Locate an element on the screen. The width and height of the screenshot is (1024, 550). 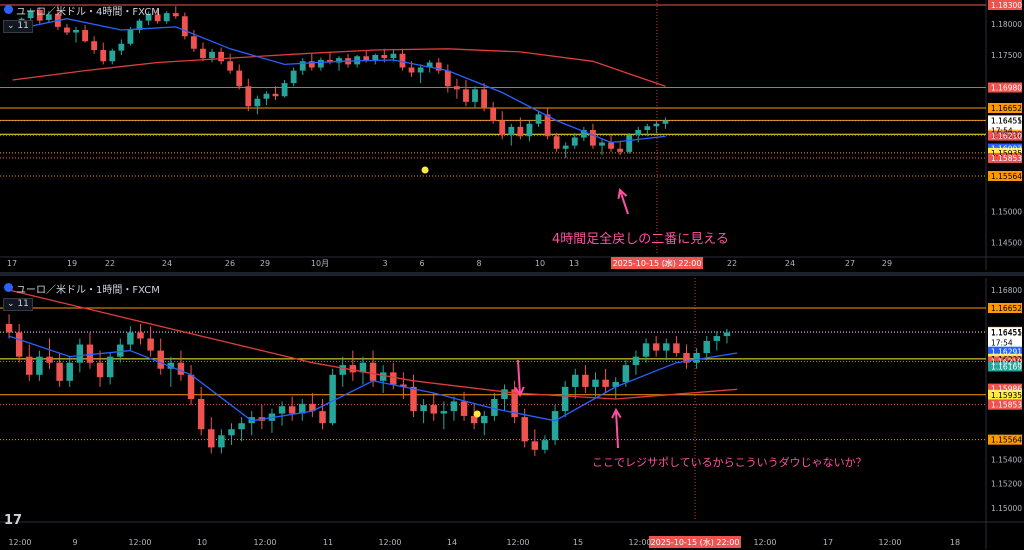
price-label: 1.16232 is located at coordinates (1006, 359).